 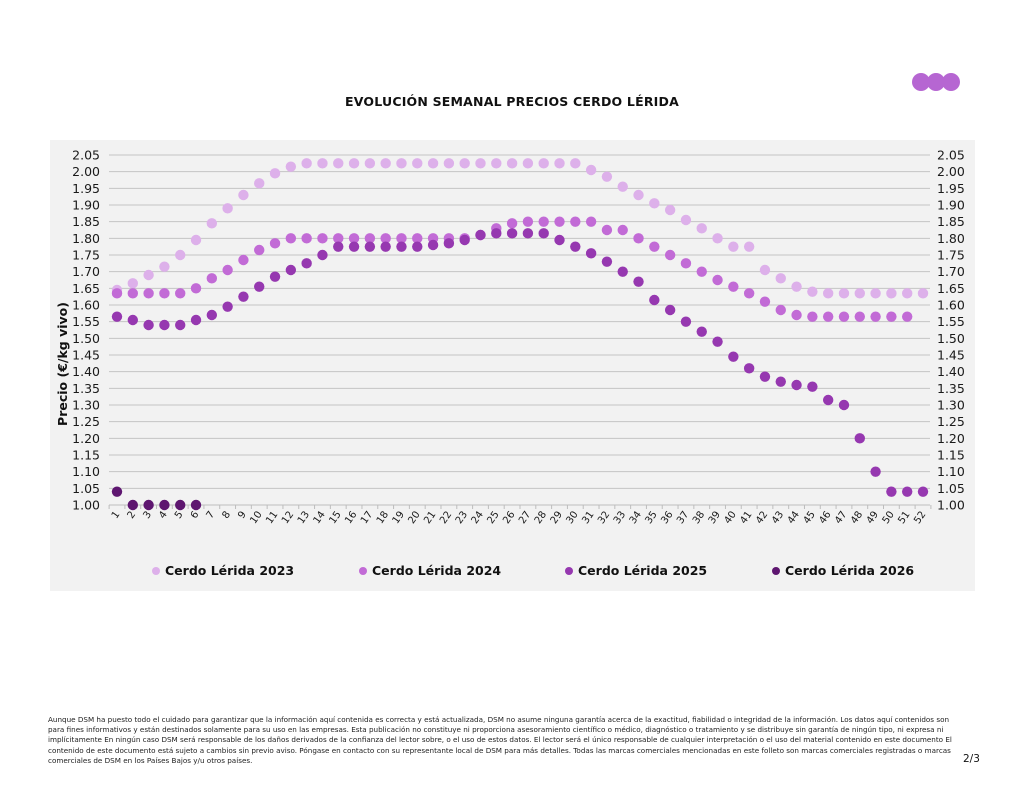 I want to click on x-tick-label: 46, so click(x=825, y=517).